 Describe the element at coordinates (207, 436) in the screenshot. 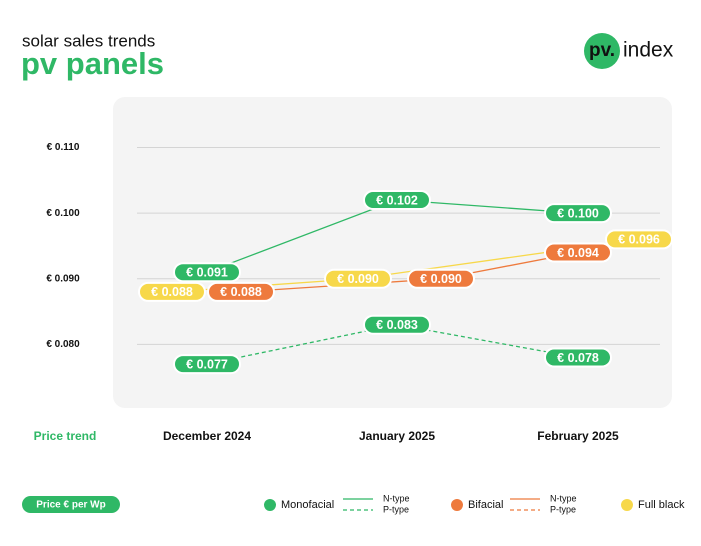

I see `x-tick-label: December 2024` at that location.